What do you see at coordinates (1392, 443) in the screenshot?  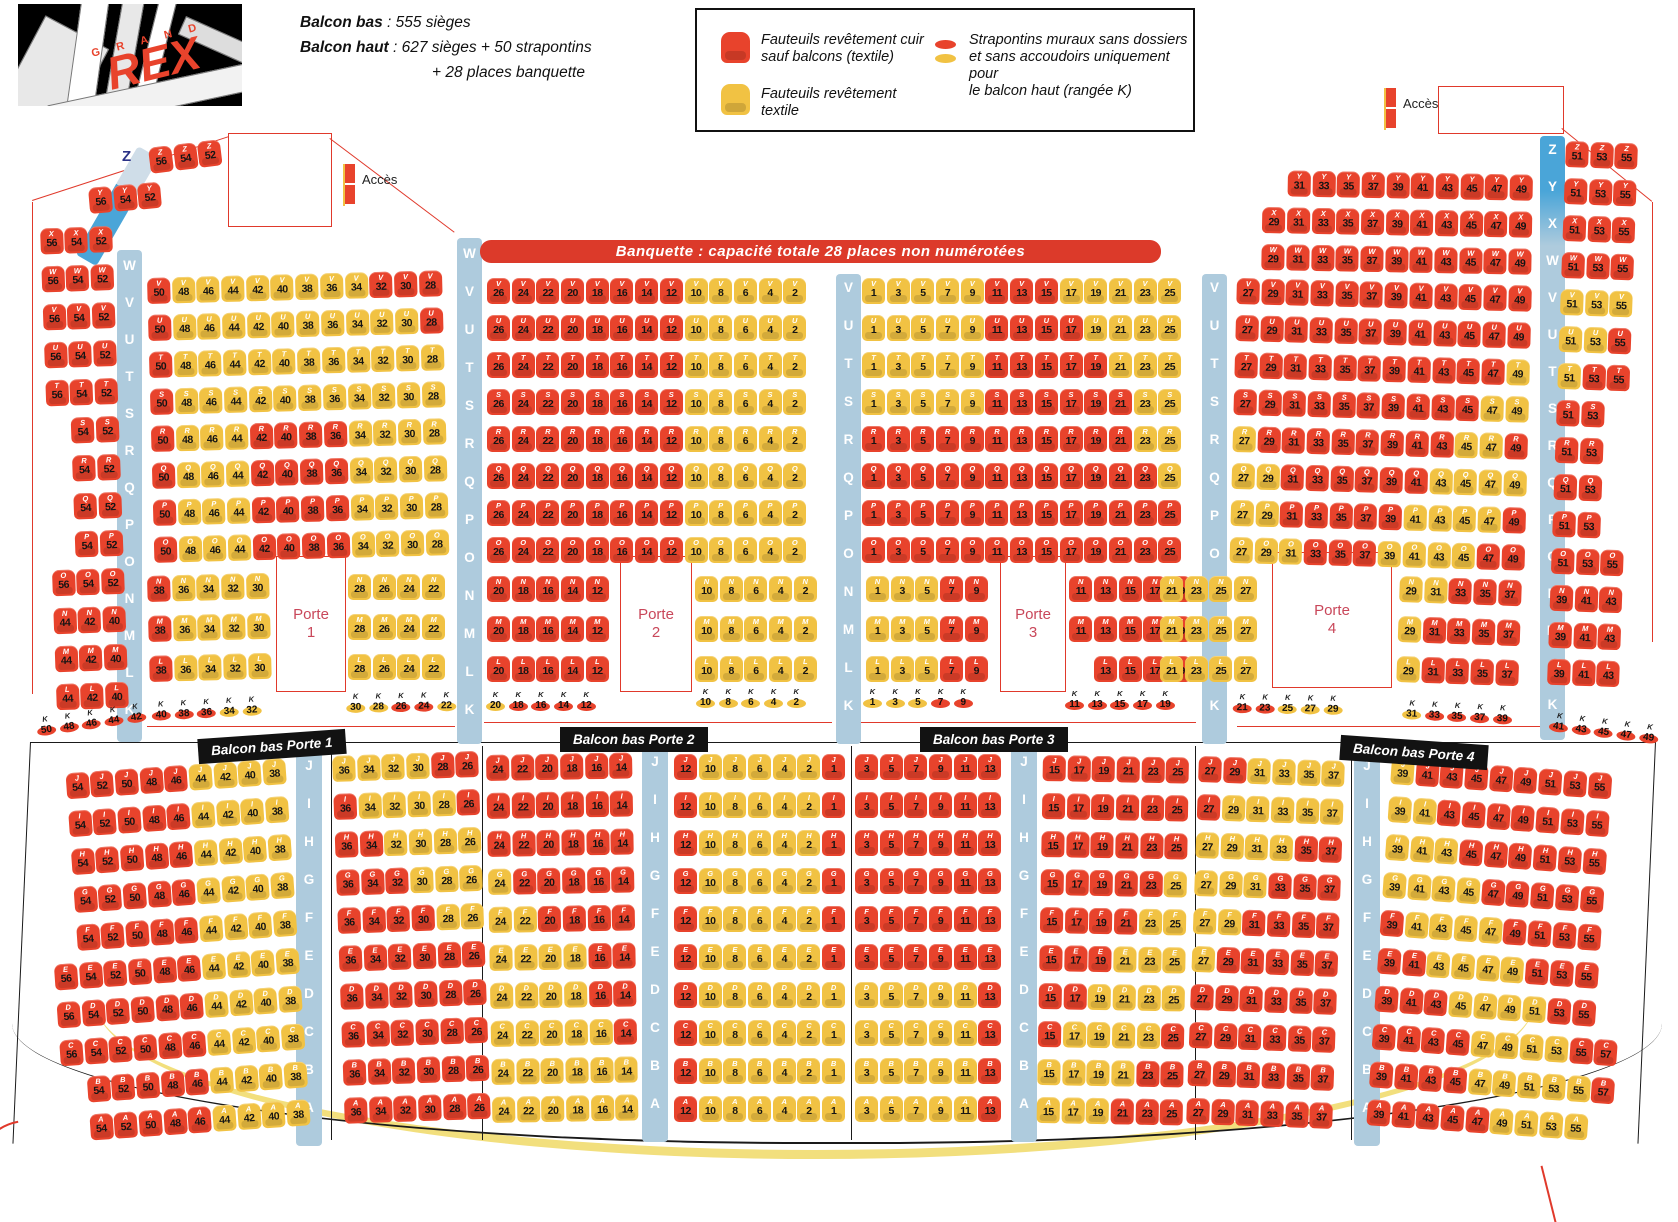 I see `seat-R39: R 39` at bounding box center [1392, 443].